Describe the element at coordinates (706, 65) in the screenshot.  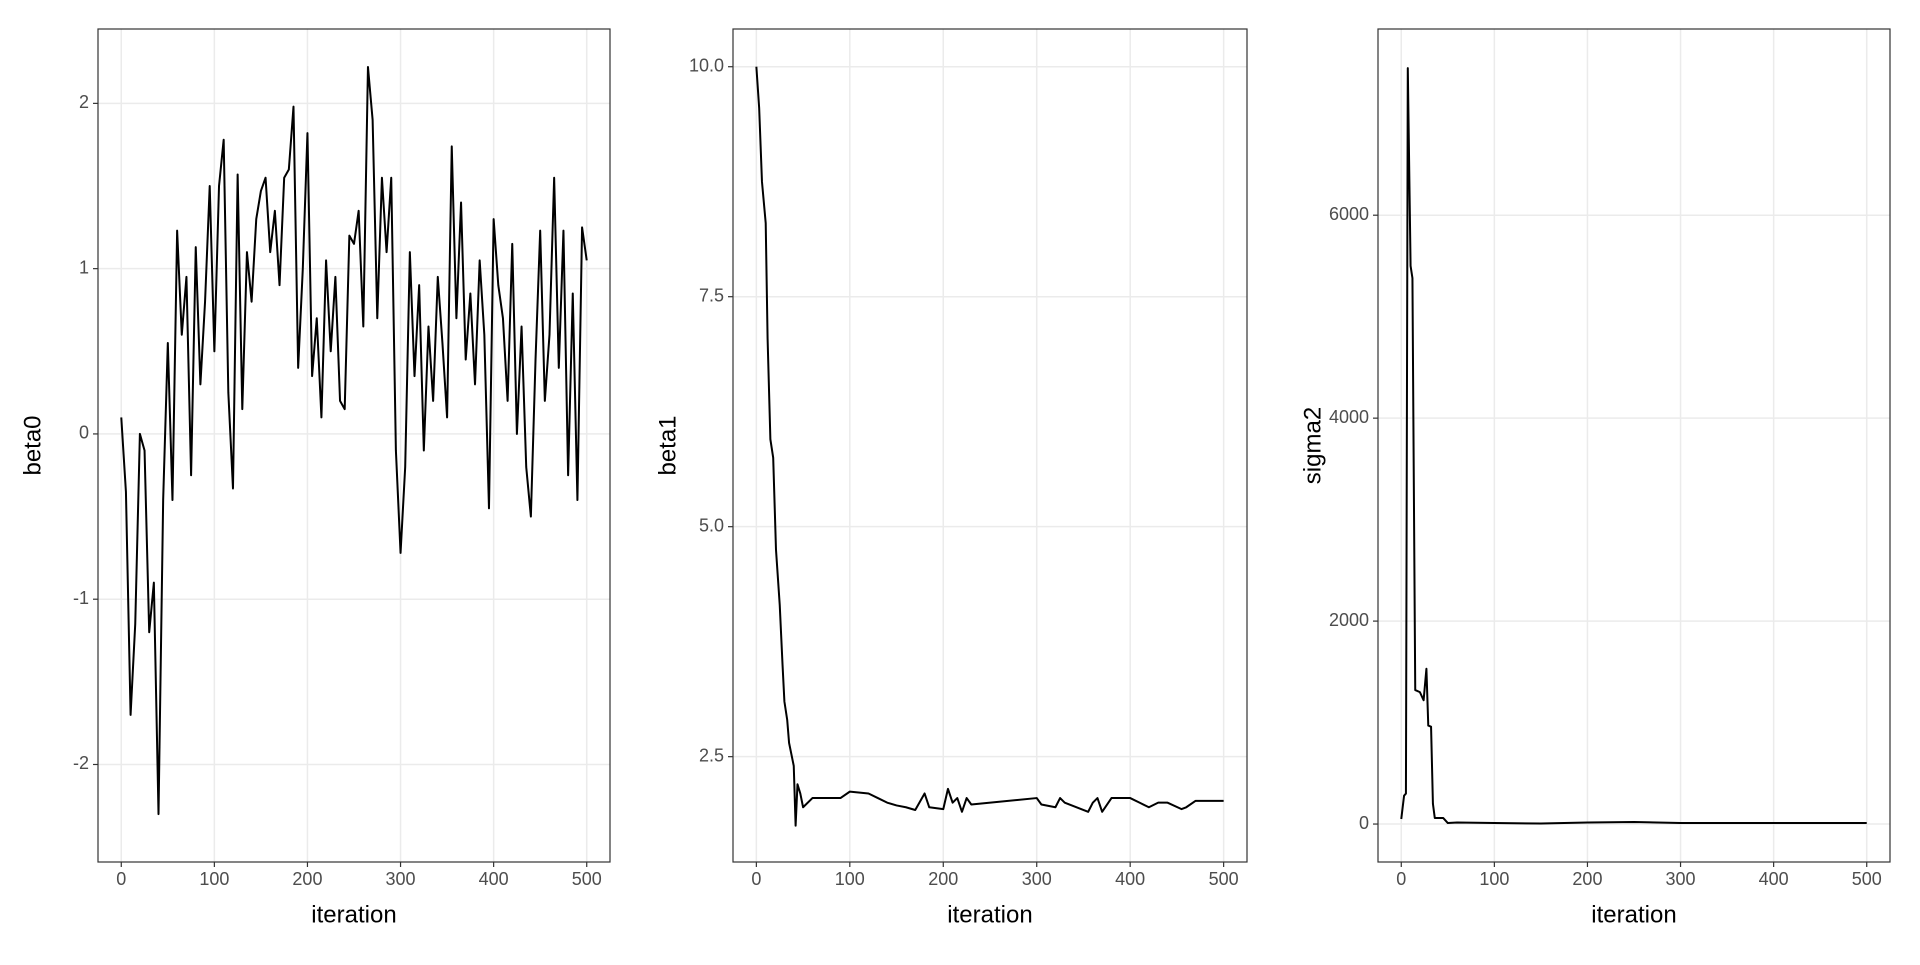
I see `y-tick-label: 10.0` at that location.